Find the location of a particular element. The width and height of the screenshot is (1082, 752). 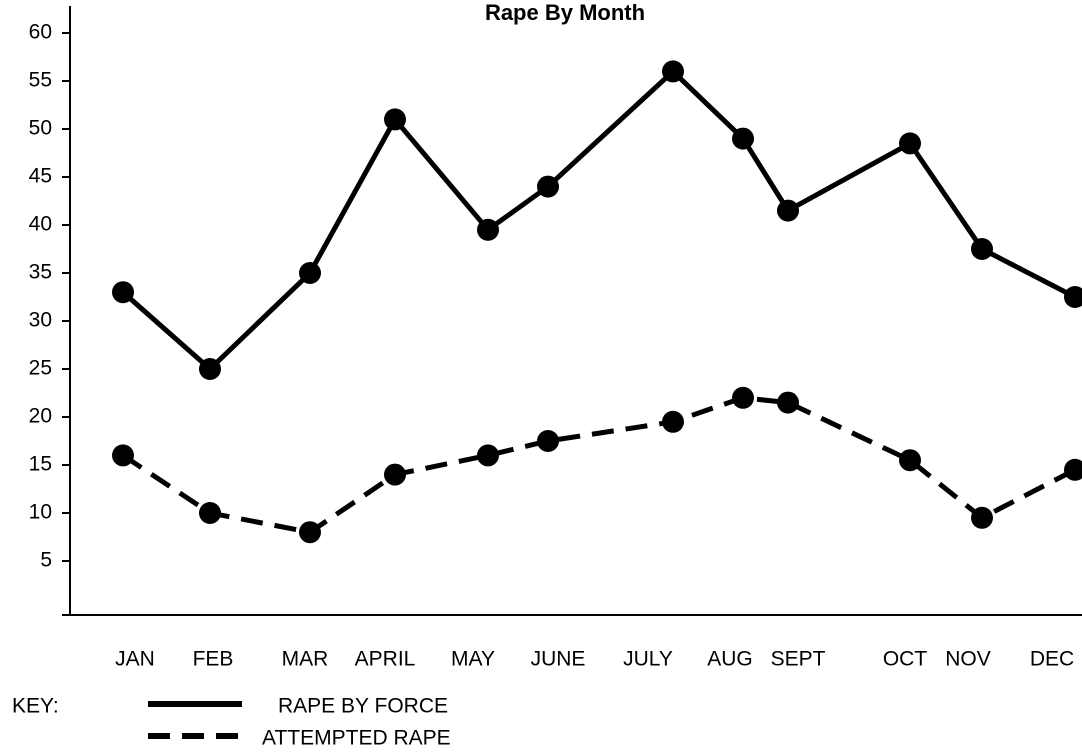

x-tick-label: DEC is located at coordinates (1052, 659).